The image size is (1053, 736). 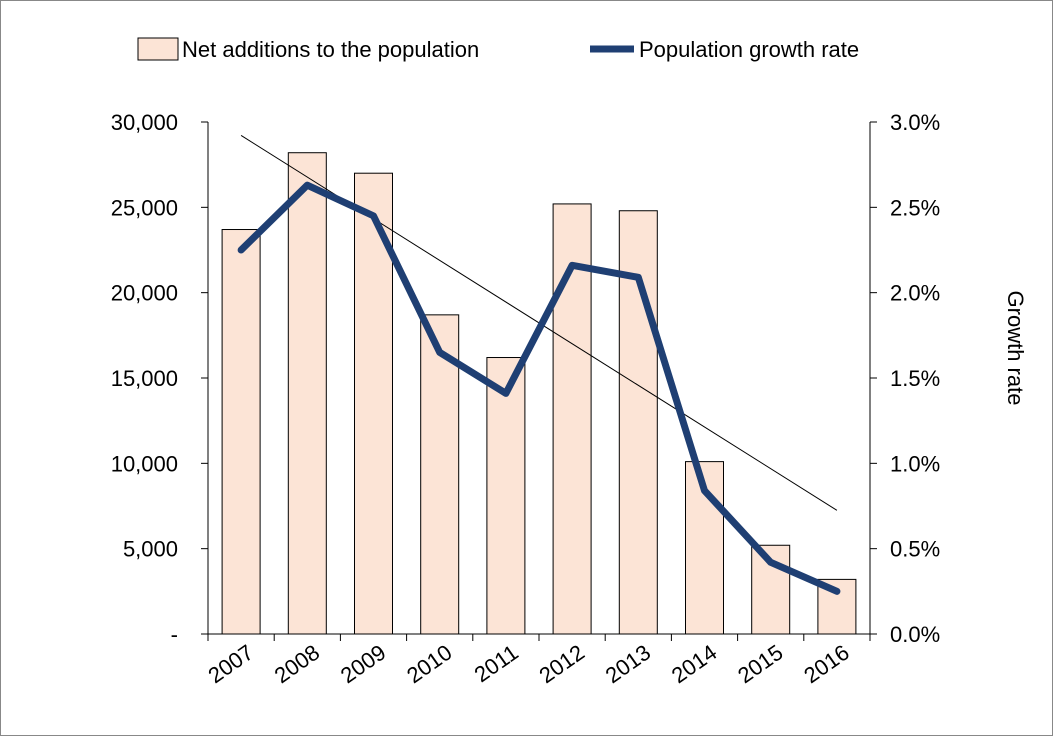 I want to click on left-tick-label: 20,000, so click(x=144, y=293).